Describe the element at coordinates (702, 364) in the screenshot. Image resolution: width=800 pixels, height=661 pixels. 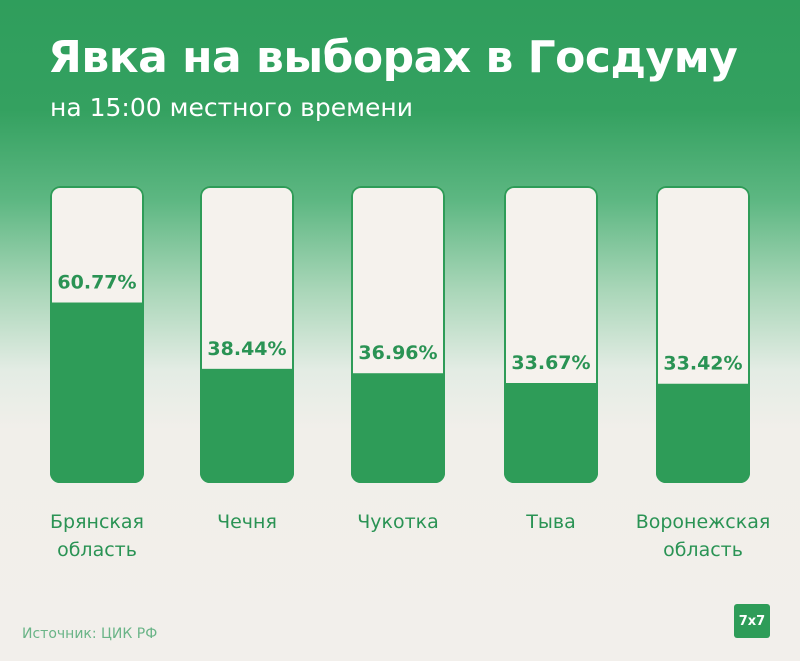
I see `data-label: 33.42%` at that location.